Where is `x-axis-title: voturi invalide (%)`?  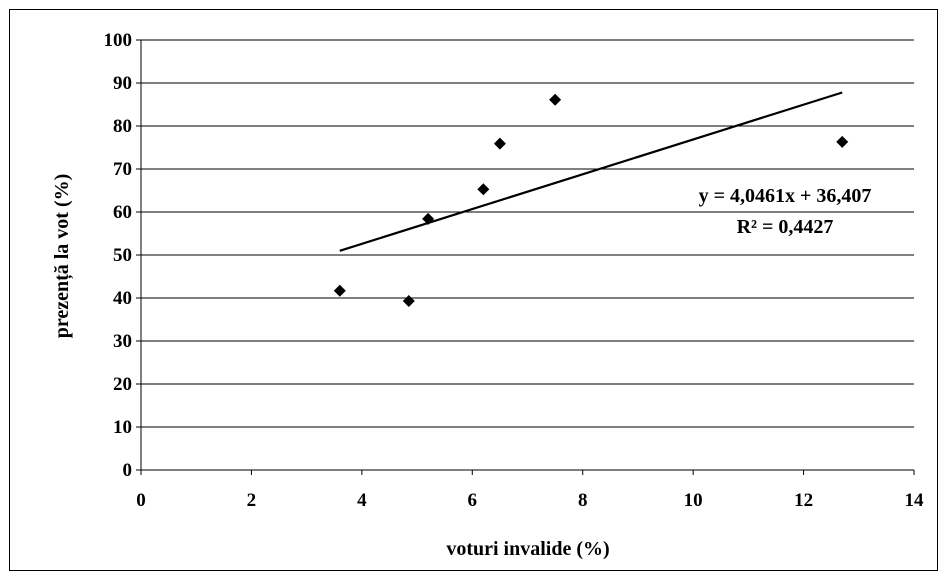 x-axis-title: voturi invalide (%) is located at coordinates (527, 549).